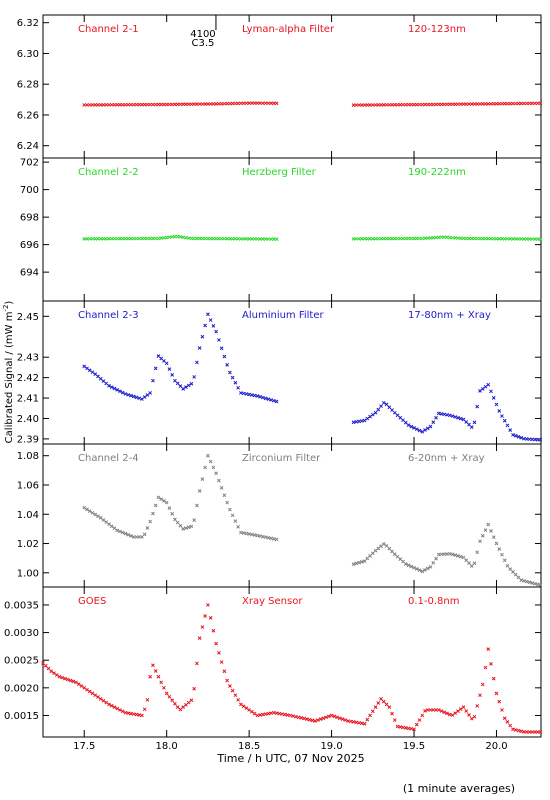  Describe the element at coordinates (28, 146) in the screenshot. I see `y-tick-label: 6.24` at that location.